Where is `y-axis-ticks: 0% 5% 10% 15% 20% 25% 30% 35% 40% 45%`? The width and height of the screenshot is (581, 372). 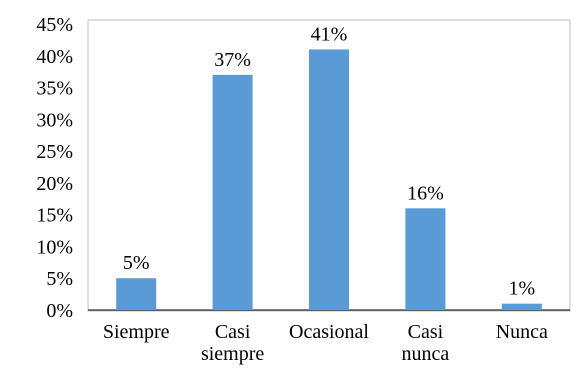
y-axis-ticks: 0% 5% 10% 15% 20% 25% 30% 35% 40% 45% is located at coordinates (54, 168).